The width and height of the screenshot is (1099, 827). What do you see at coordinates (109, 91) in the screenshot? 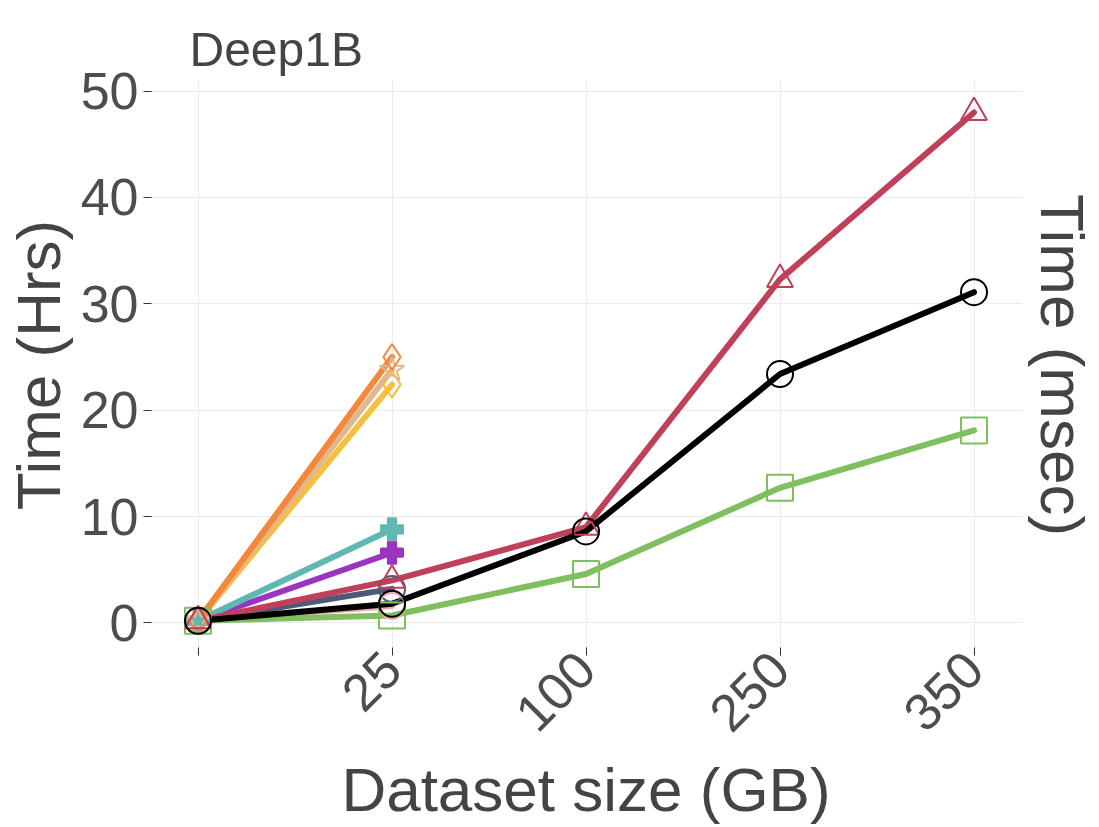
I see `y-tick-label: 50` at bounding box center [109, 91].